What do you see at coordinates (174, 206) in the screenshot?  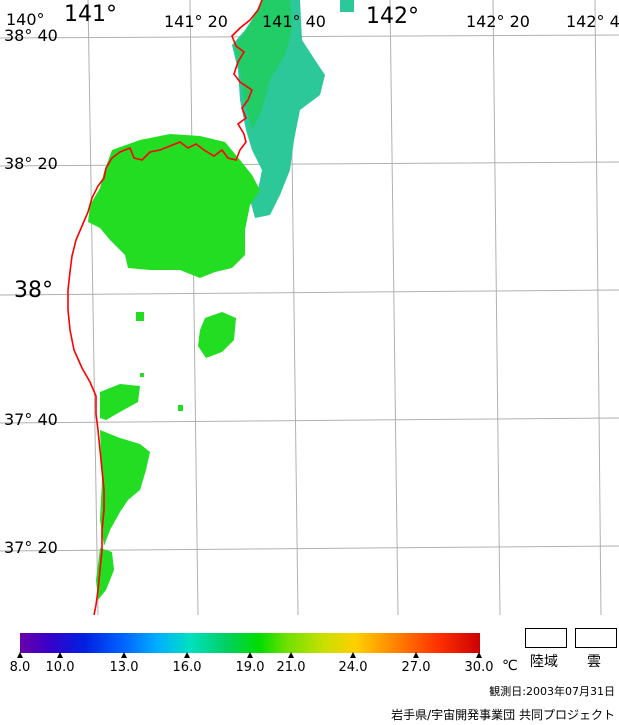 I see `sst-region-sendai-bay` at bounding box center [174, 206].